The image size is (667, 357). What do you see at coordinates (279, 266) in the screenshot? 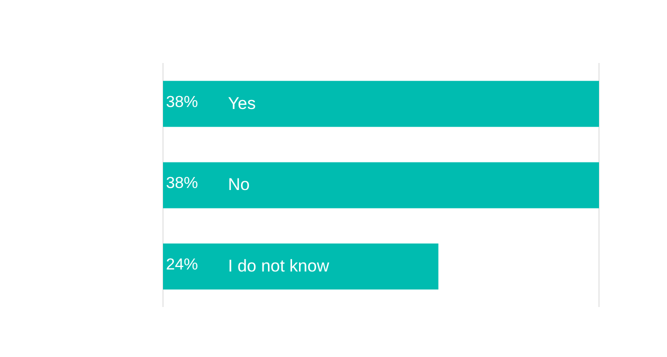
I see `y-tick-label: I do not know` at bounding box center [279, 266].